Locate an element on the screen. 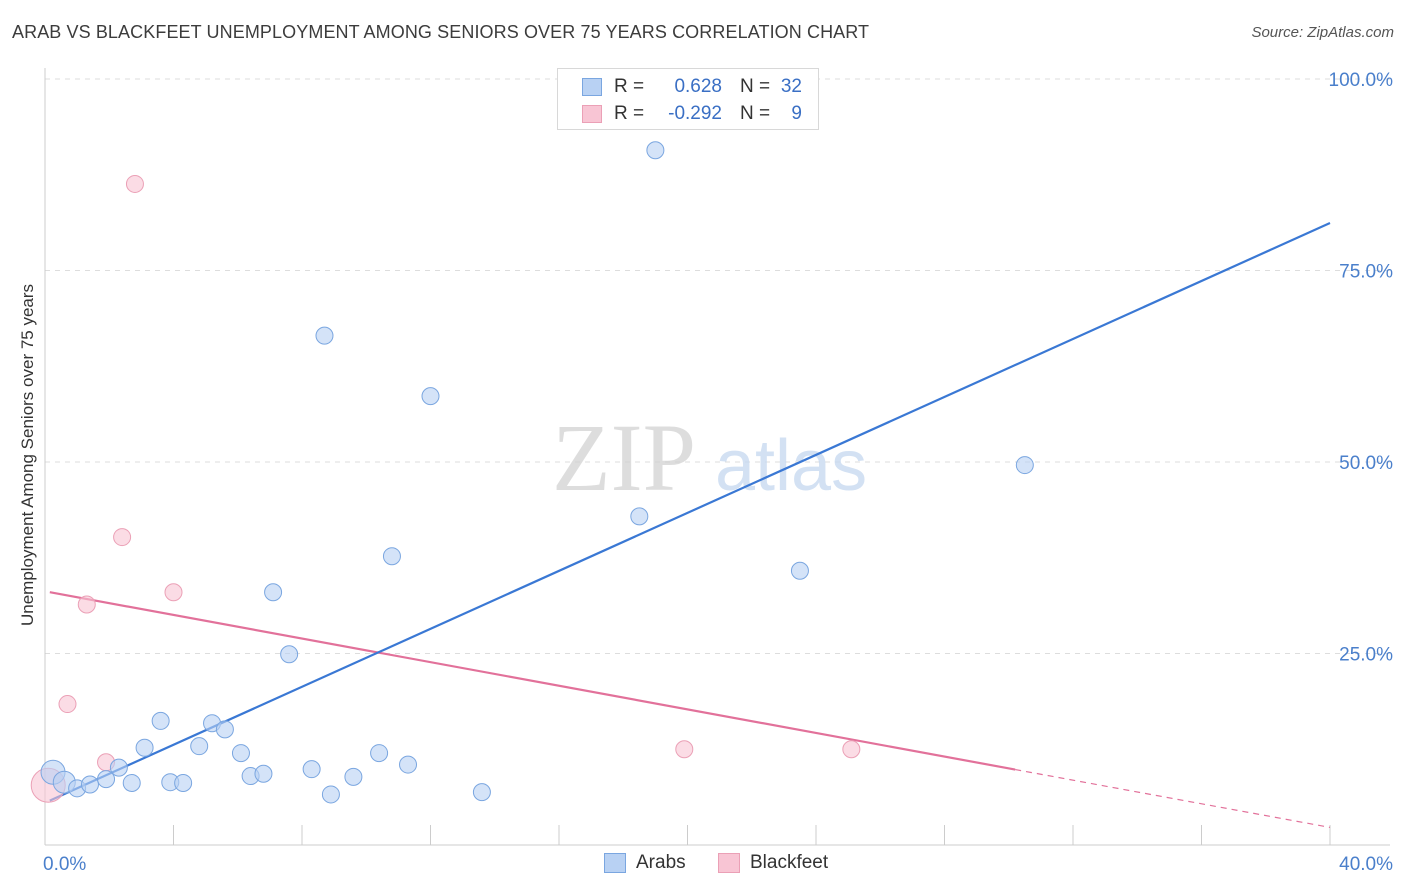 The image size is (1406, 892). legend-label-arabs: Arabs is located at coordinates (661, 862).